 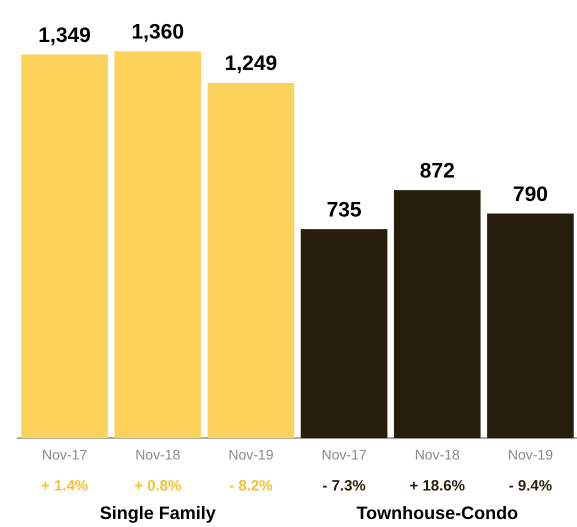 What do you see at coordinates (158, 513) in the screenshot?
I see `text: Single Family` at bounding box center [158, 513].